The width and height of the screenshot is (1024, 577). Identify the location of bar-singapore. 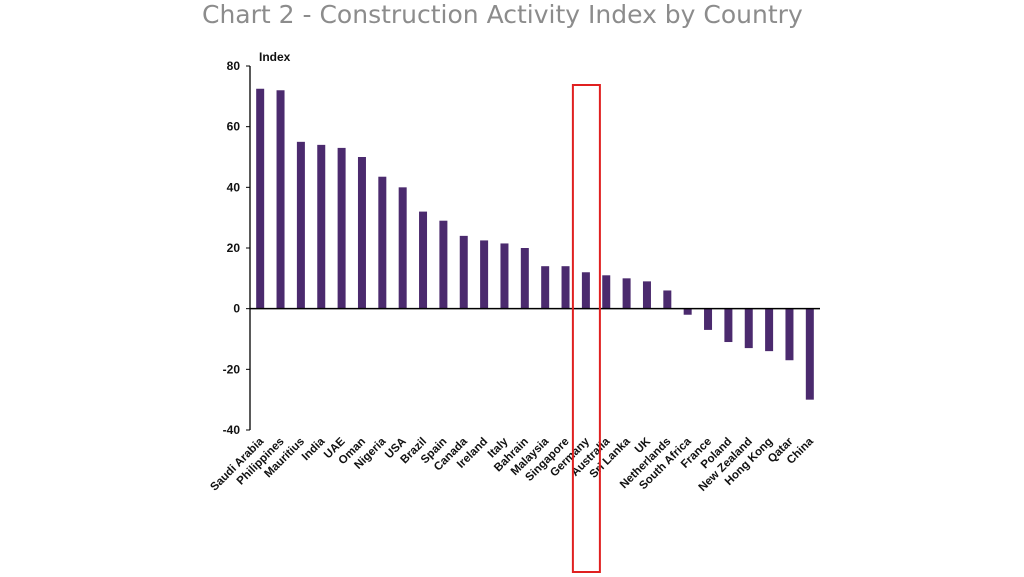
(565, 287).